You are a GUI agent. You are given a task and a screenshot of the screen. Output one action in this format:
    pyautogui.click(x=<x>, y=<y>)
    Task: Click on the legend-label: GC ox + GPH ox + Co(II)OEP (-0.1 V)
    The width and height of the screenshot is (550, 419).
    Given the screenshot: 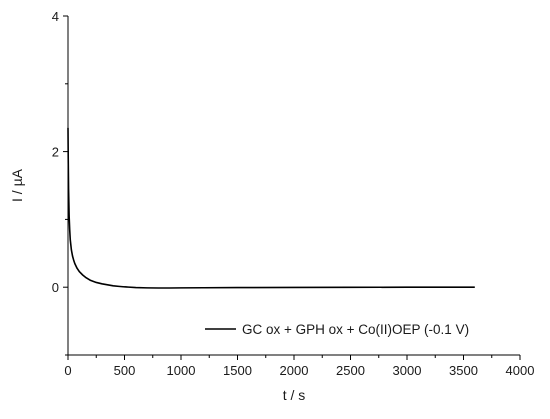 What is the action you would take?
    pyautogui.click(x=355, y=329)
    